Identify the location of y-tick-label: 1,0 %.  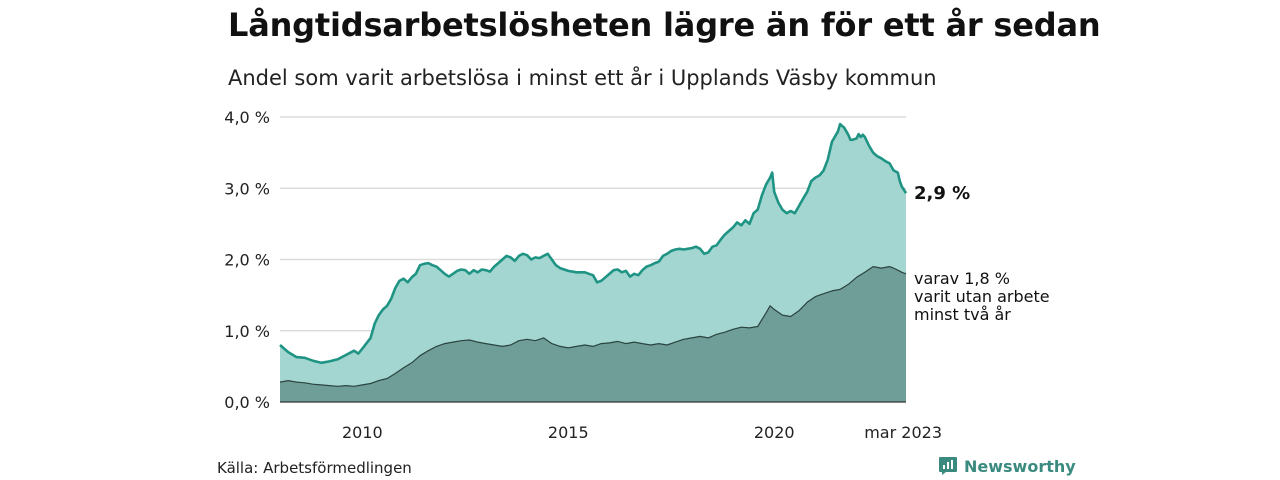
(247, 331).